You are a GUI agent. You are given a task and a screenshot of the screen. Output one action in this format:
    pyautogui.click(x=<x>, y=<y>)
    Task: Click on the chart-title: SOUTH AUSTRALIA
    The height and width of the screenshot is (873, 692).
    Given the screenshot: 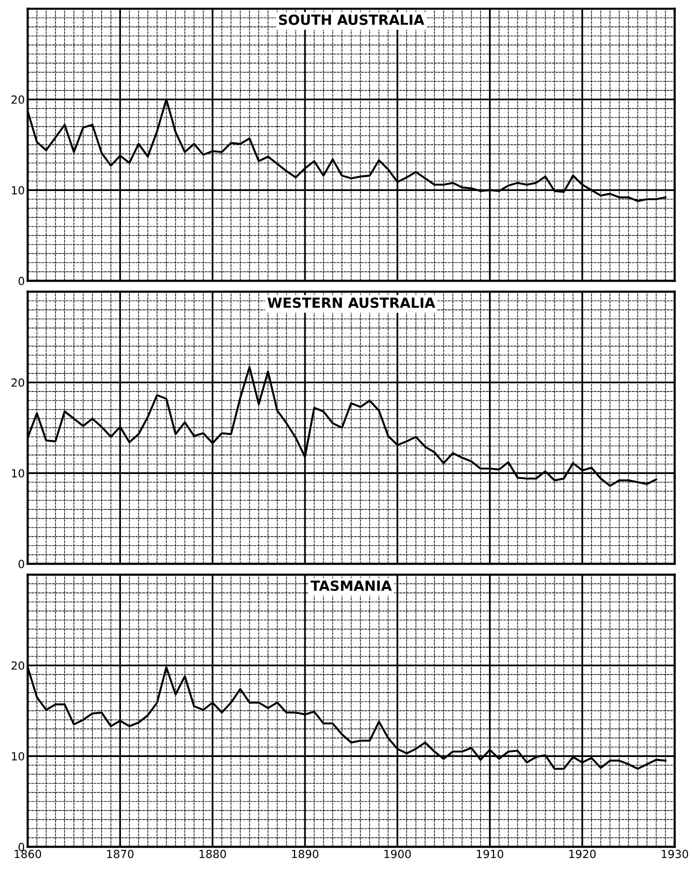 What is the action you would take?
    pyautogui.click(x=351, y=20)
    